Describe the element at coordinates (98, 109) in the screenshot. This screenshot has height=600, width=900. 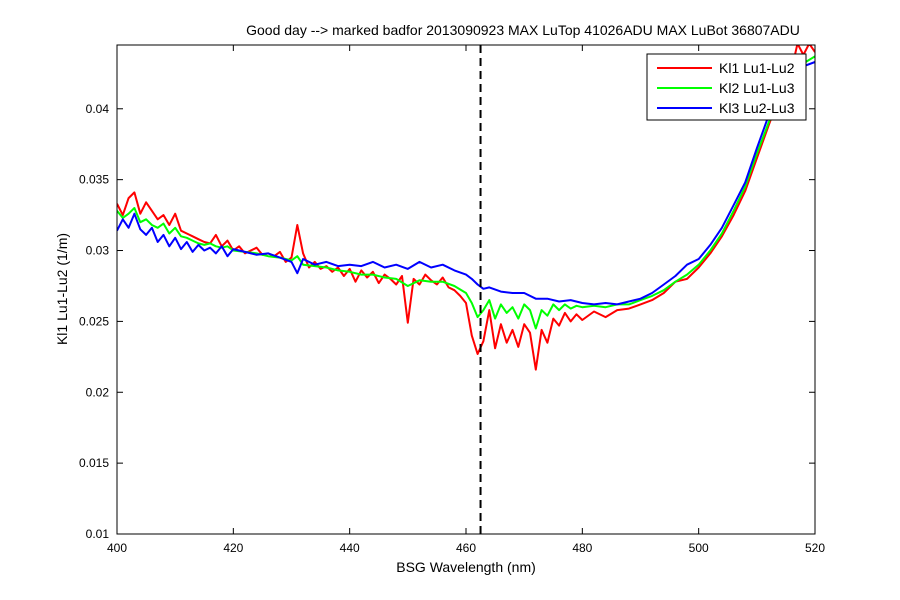
I see `y-tick-label: 0.04` at that location.